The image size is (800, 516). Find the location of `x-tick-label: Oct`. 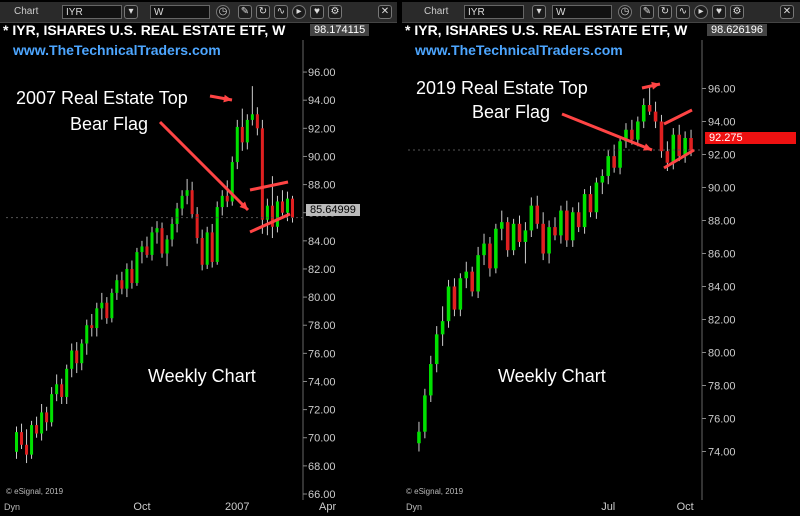

x-tick-label: Oct is located at coordinates (141, 507).